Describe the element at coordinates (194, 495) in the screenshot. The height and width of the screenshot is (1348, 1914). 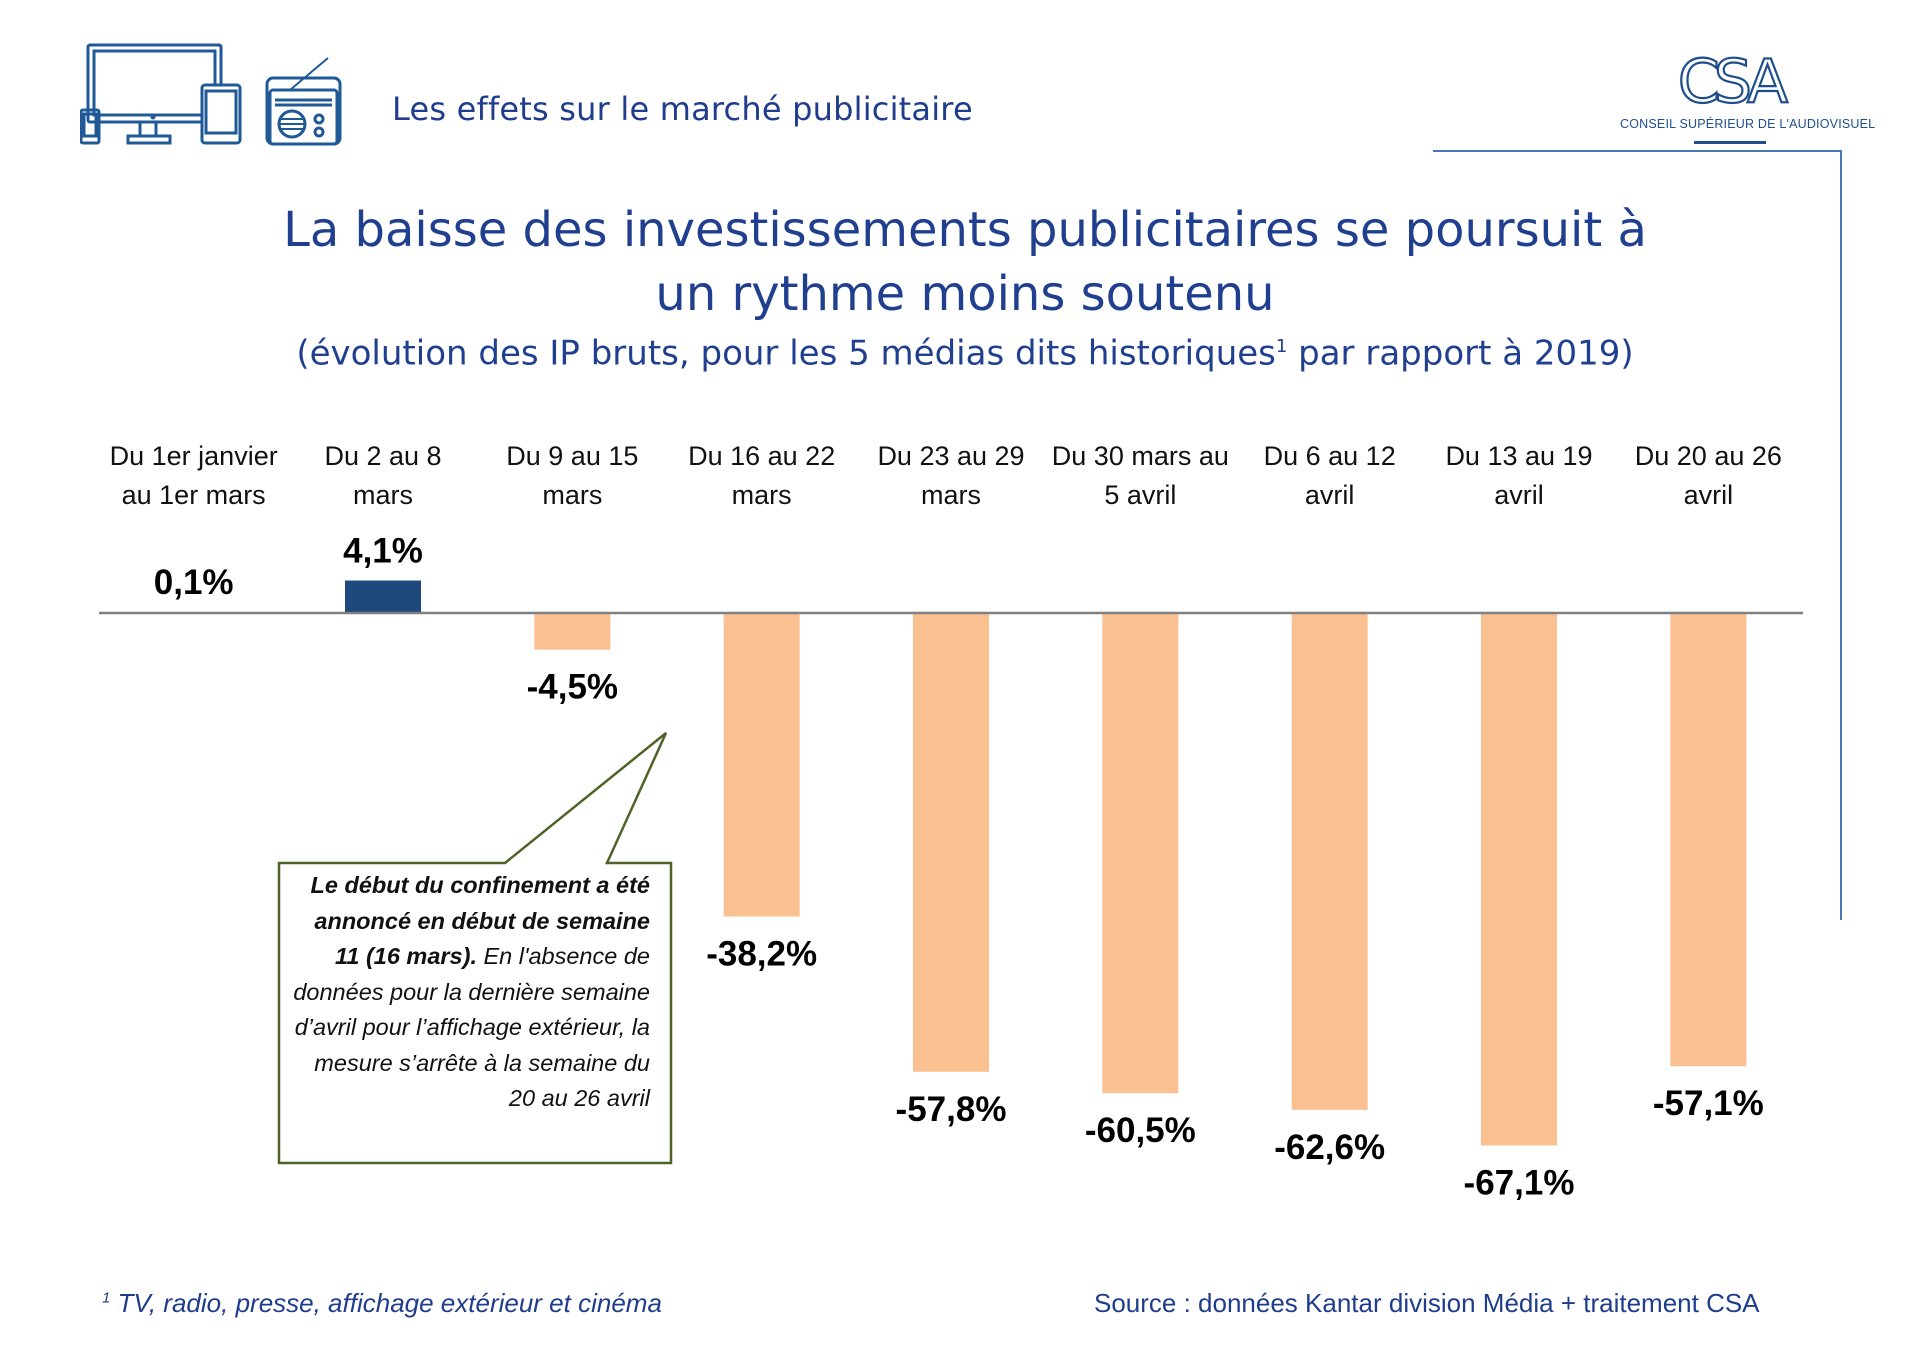
I see `category-label-0-line-1: au 1er mars` at that location.